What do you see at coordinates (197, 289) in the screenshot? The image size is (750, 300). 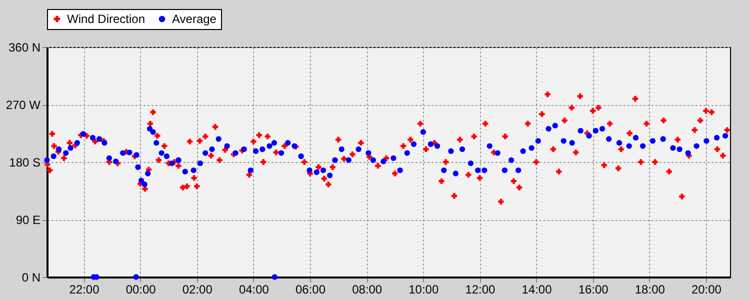 I see `x-tick-label: 02:00` at bounding box center [197, 289].